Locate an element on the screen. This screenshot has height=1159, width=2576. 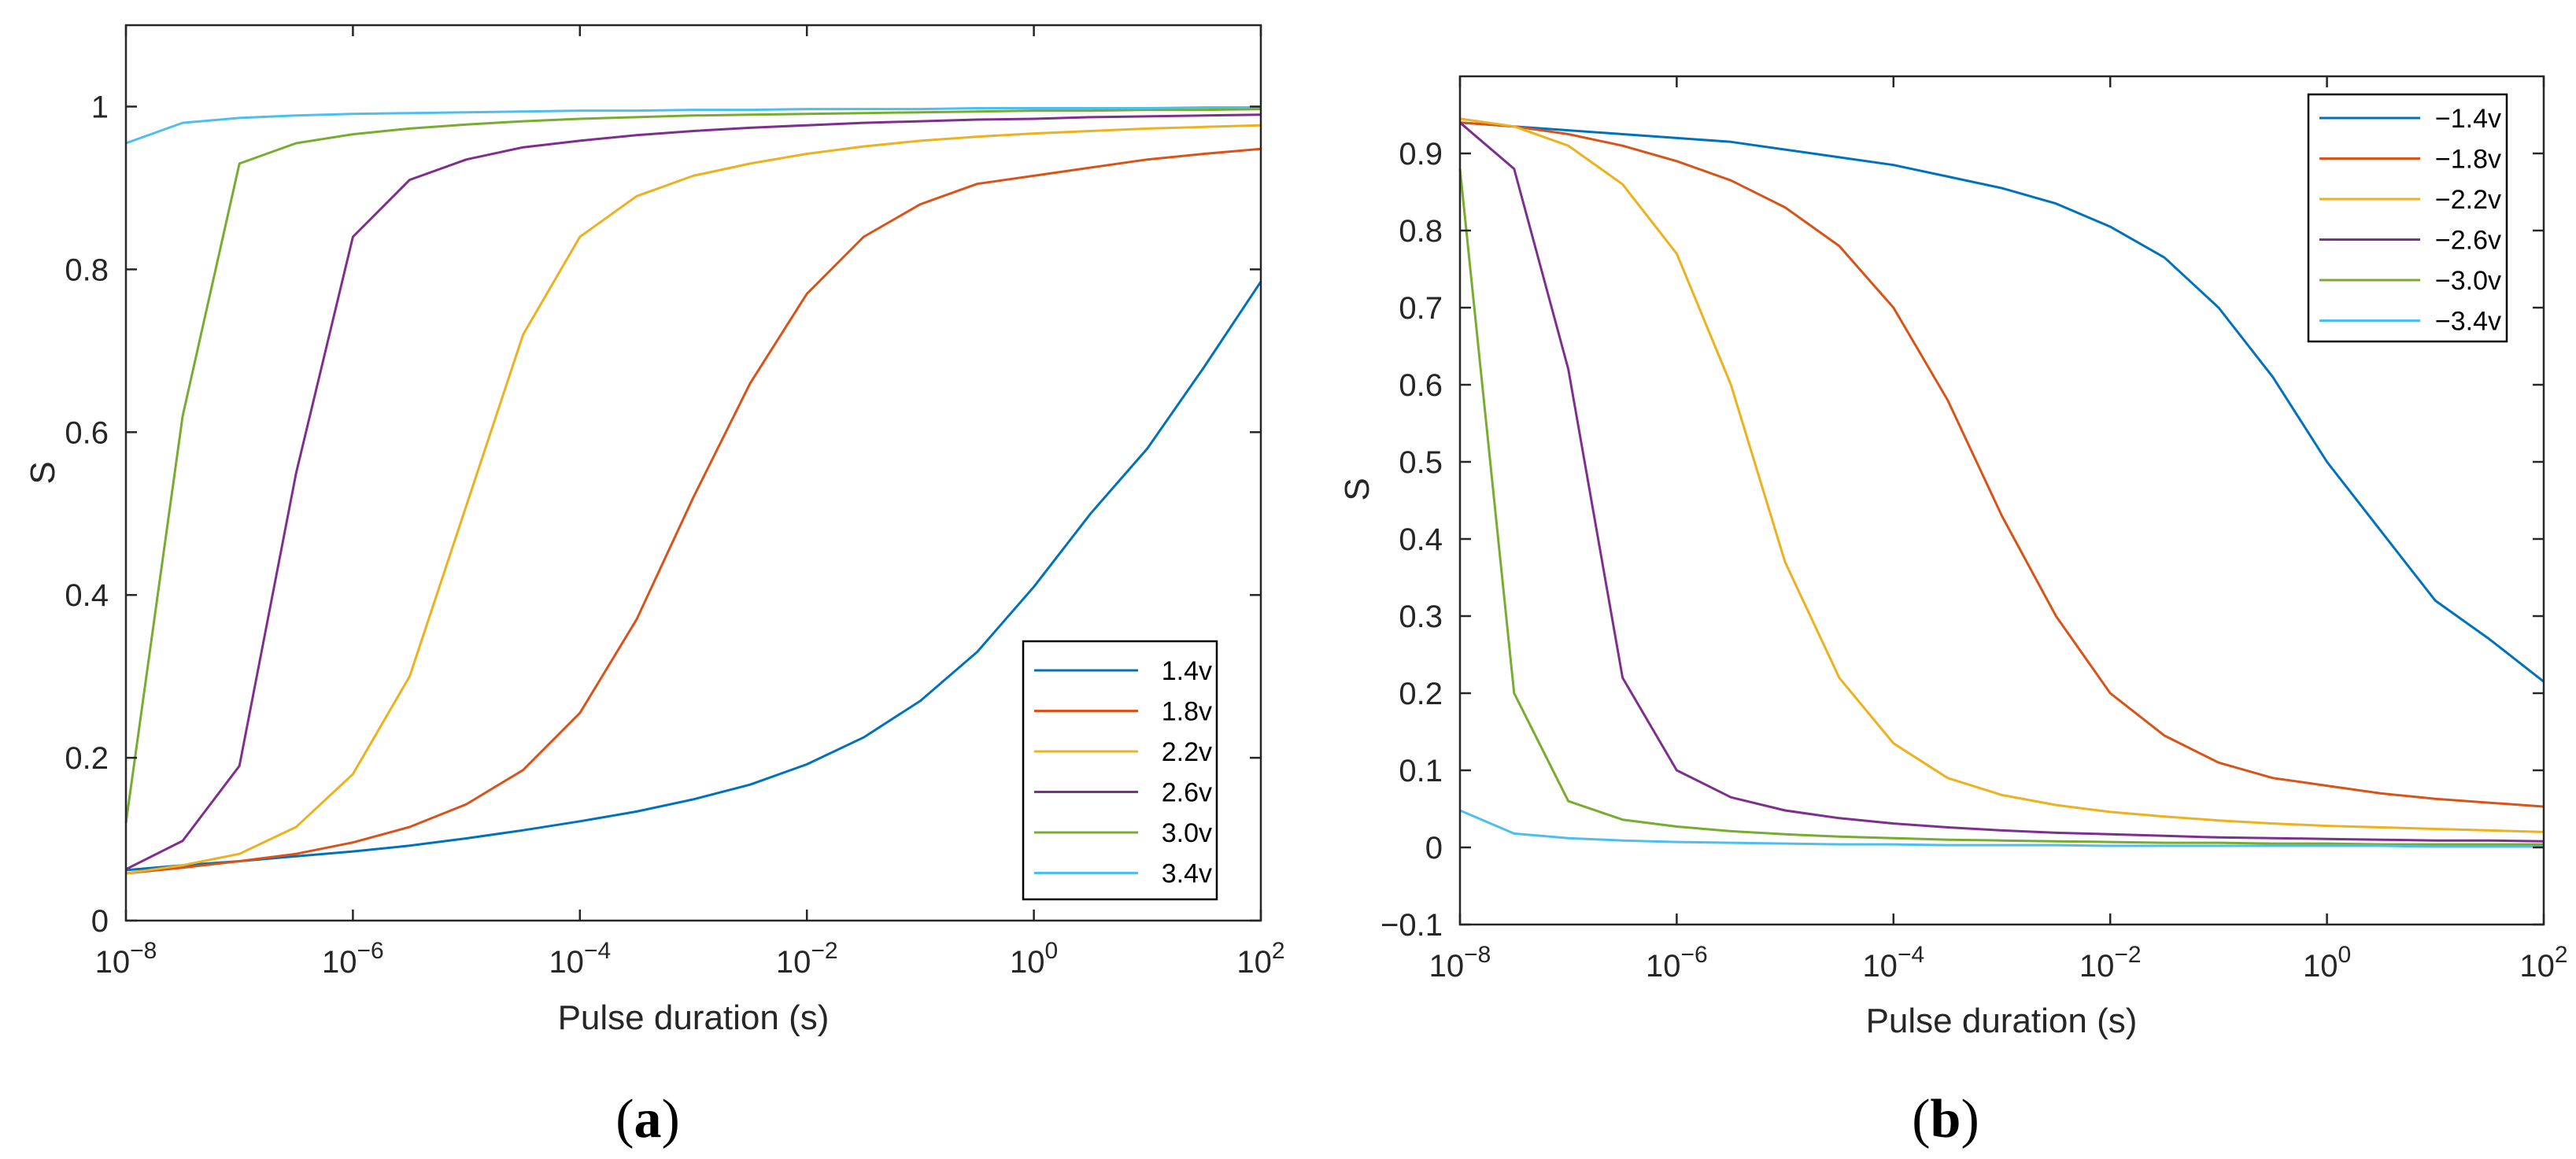
x-tick-label-a-0: 10⁻⁸ is located at coordinates (126, 959).